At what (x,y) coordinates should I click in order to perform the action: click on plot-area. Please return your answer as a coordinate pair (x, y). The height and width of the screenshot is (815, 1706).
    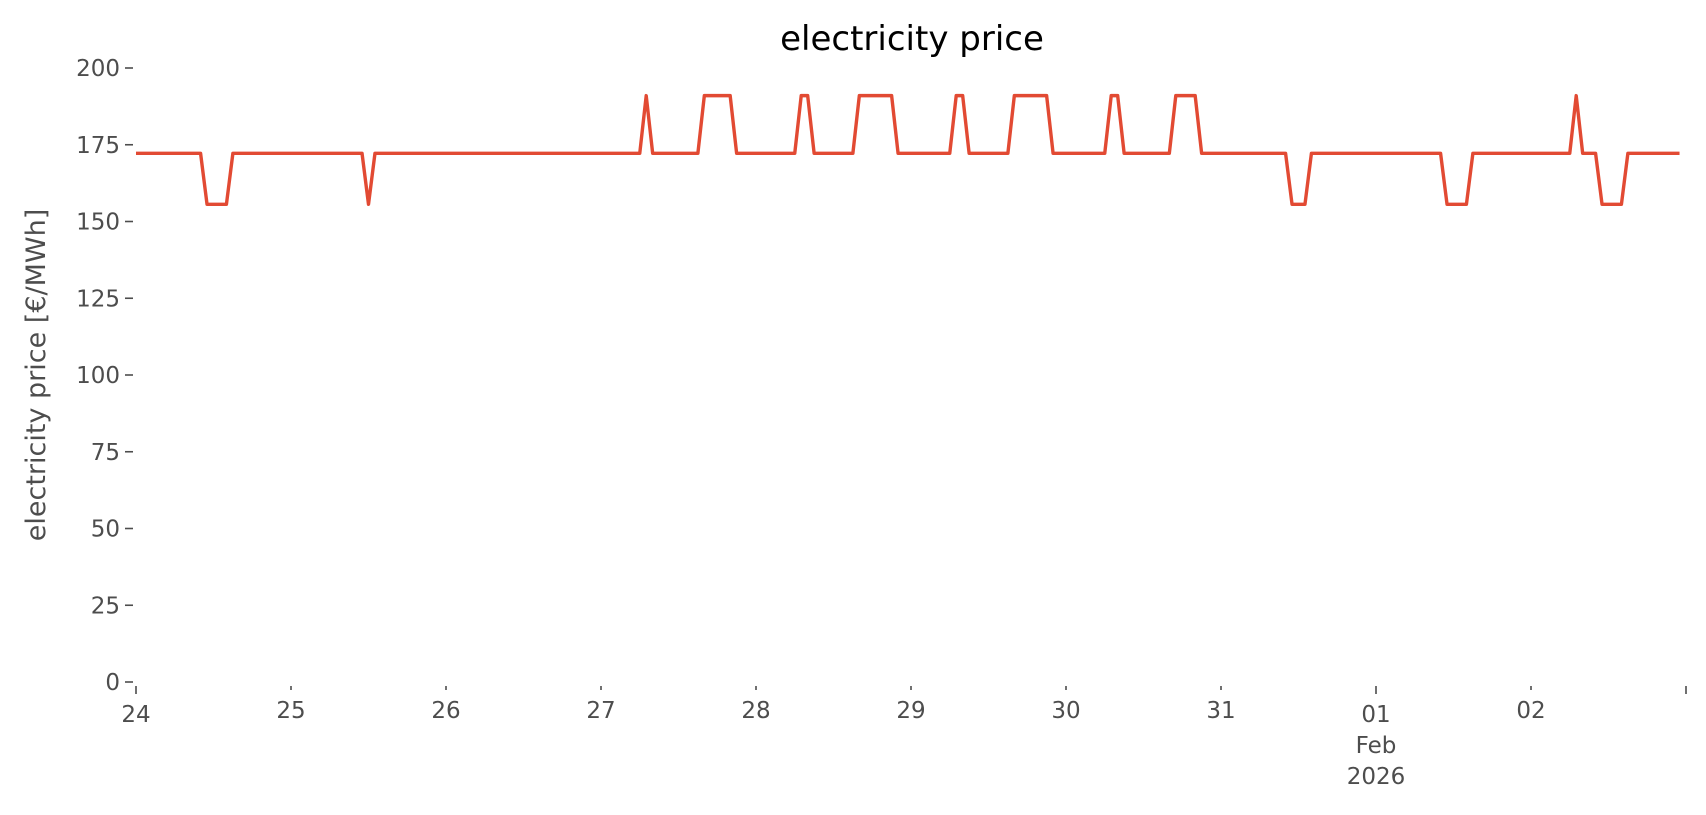
    Looking at the image, I should click on (908, 150).